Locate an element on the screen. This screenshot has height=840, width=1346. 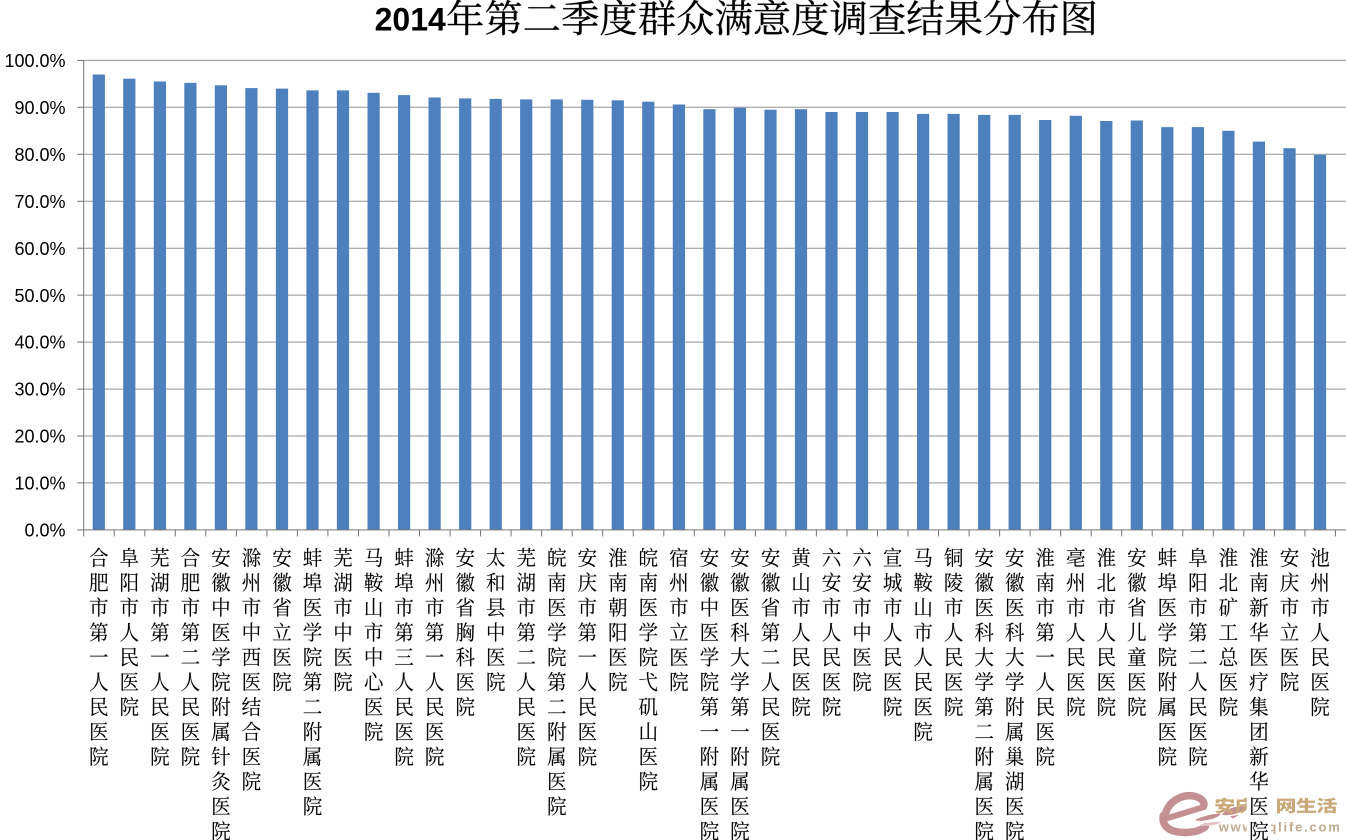
svg-text: 2014 is located at coordinates (410, 20).